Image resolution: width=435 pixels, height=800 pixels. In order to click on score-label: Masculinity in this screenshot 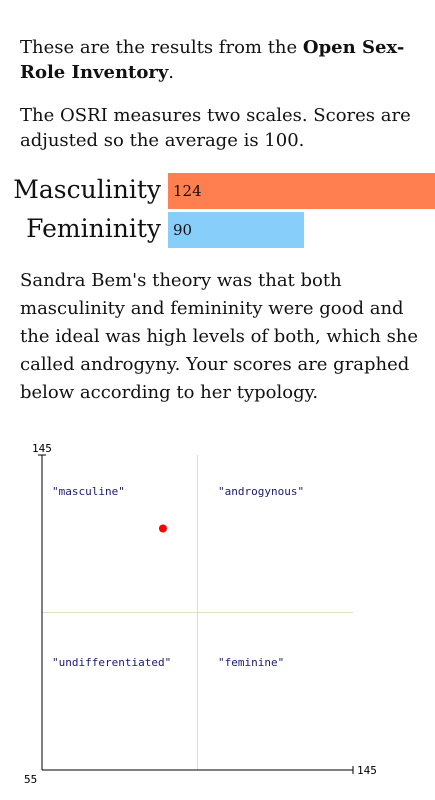, I will do `click(87, 189)`.